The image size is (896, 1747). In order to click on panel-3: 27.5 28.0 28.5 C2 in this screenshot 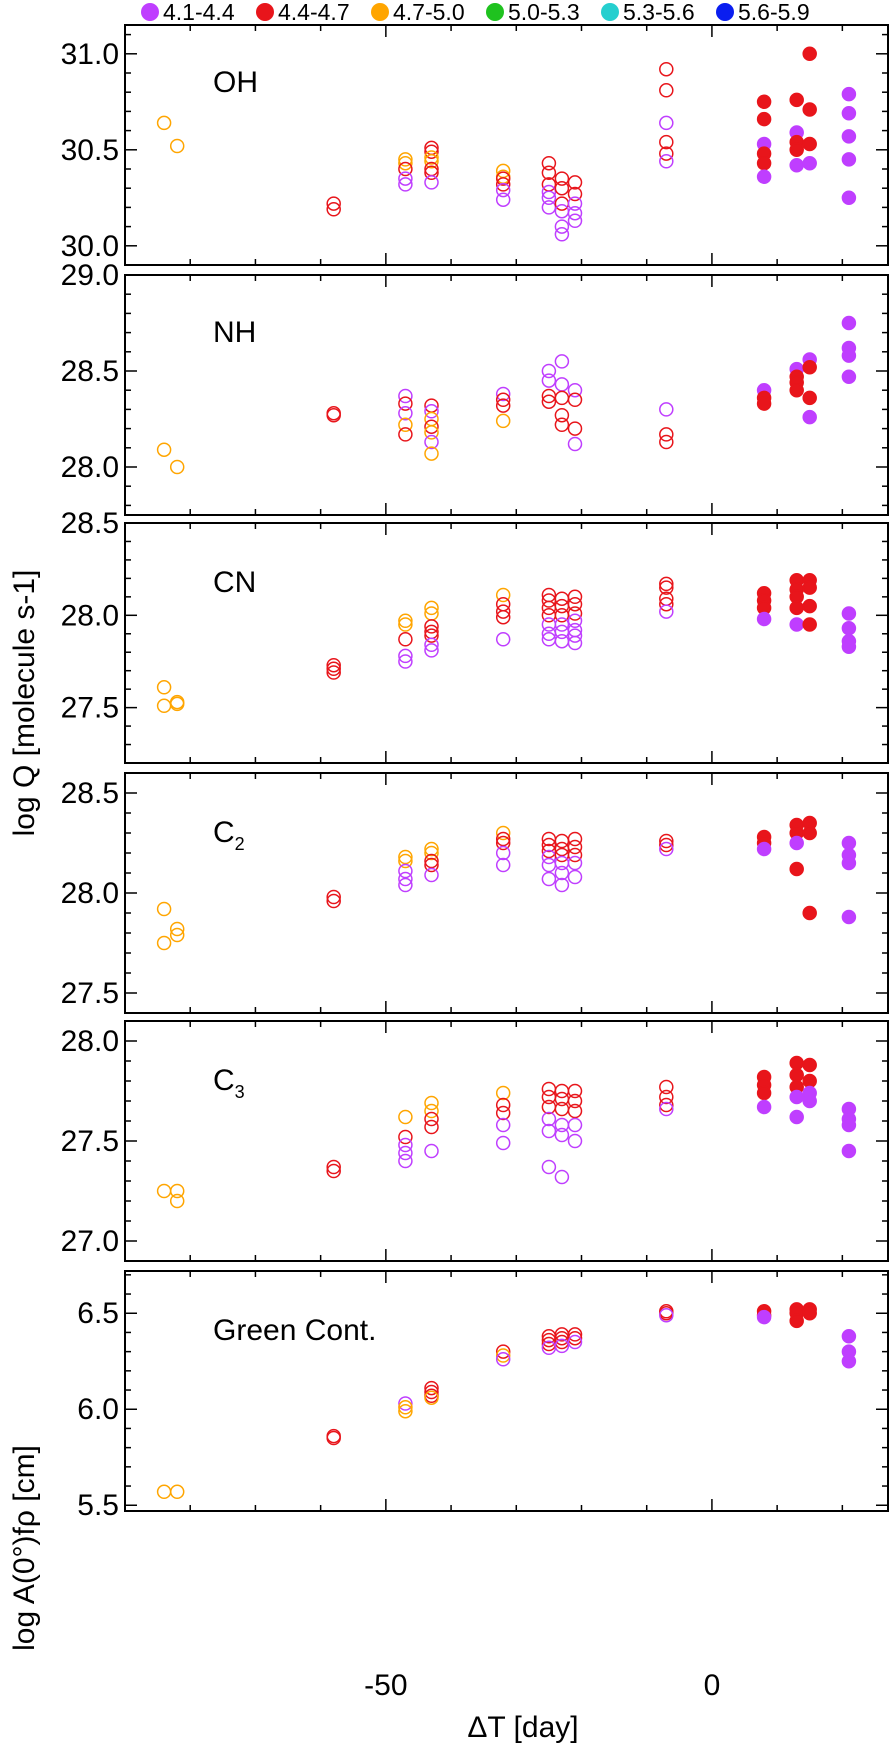, I will do `click(475, 893)`.